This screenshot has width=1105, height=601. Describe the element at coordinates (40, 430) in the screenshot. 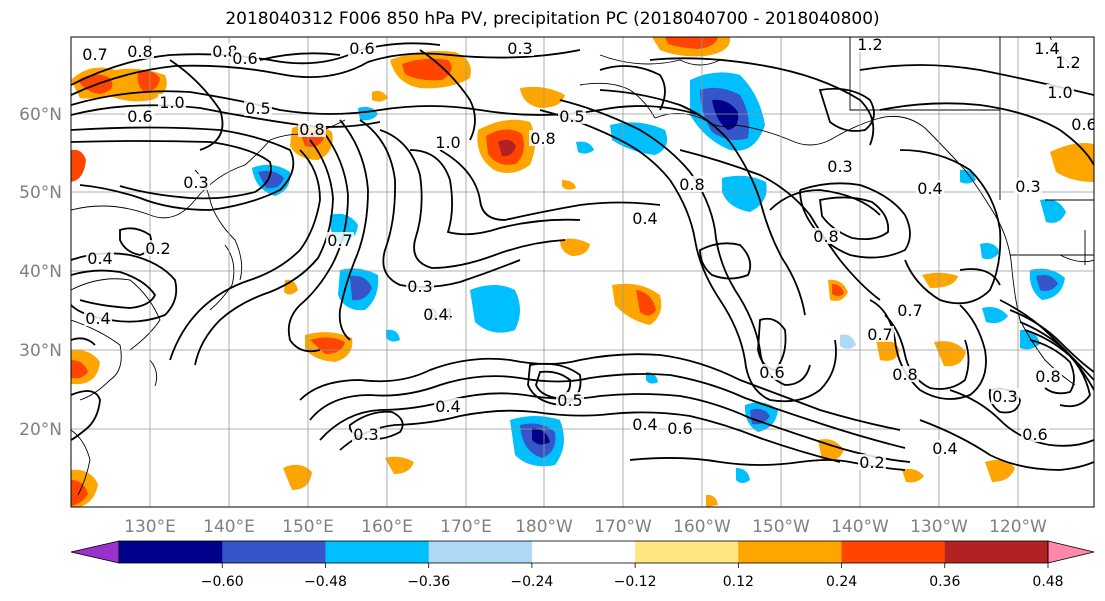

I see `lat-label: 20°N` at that location.